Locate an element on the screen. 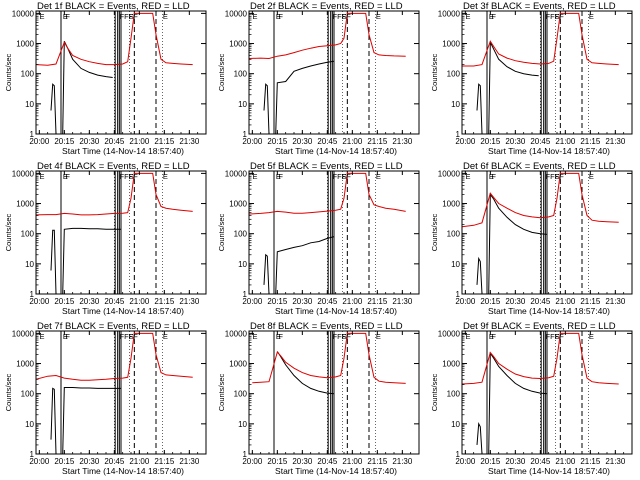 The width and height of the screenshot is (640, 480). panel-title: Det 6f BLACK = Events, RED = LLD is located at coordinates (539, 166).